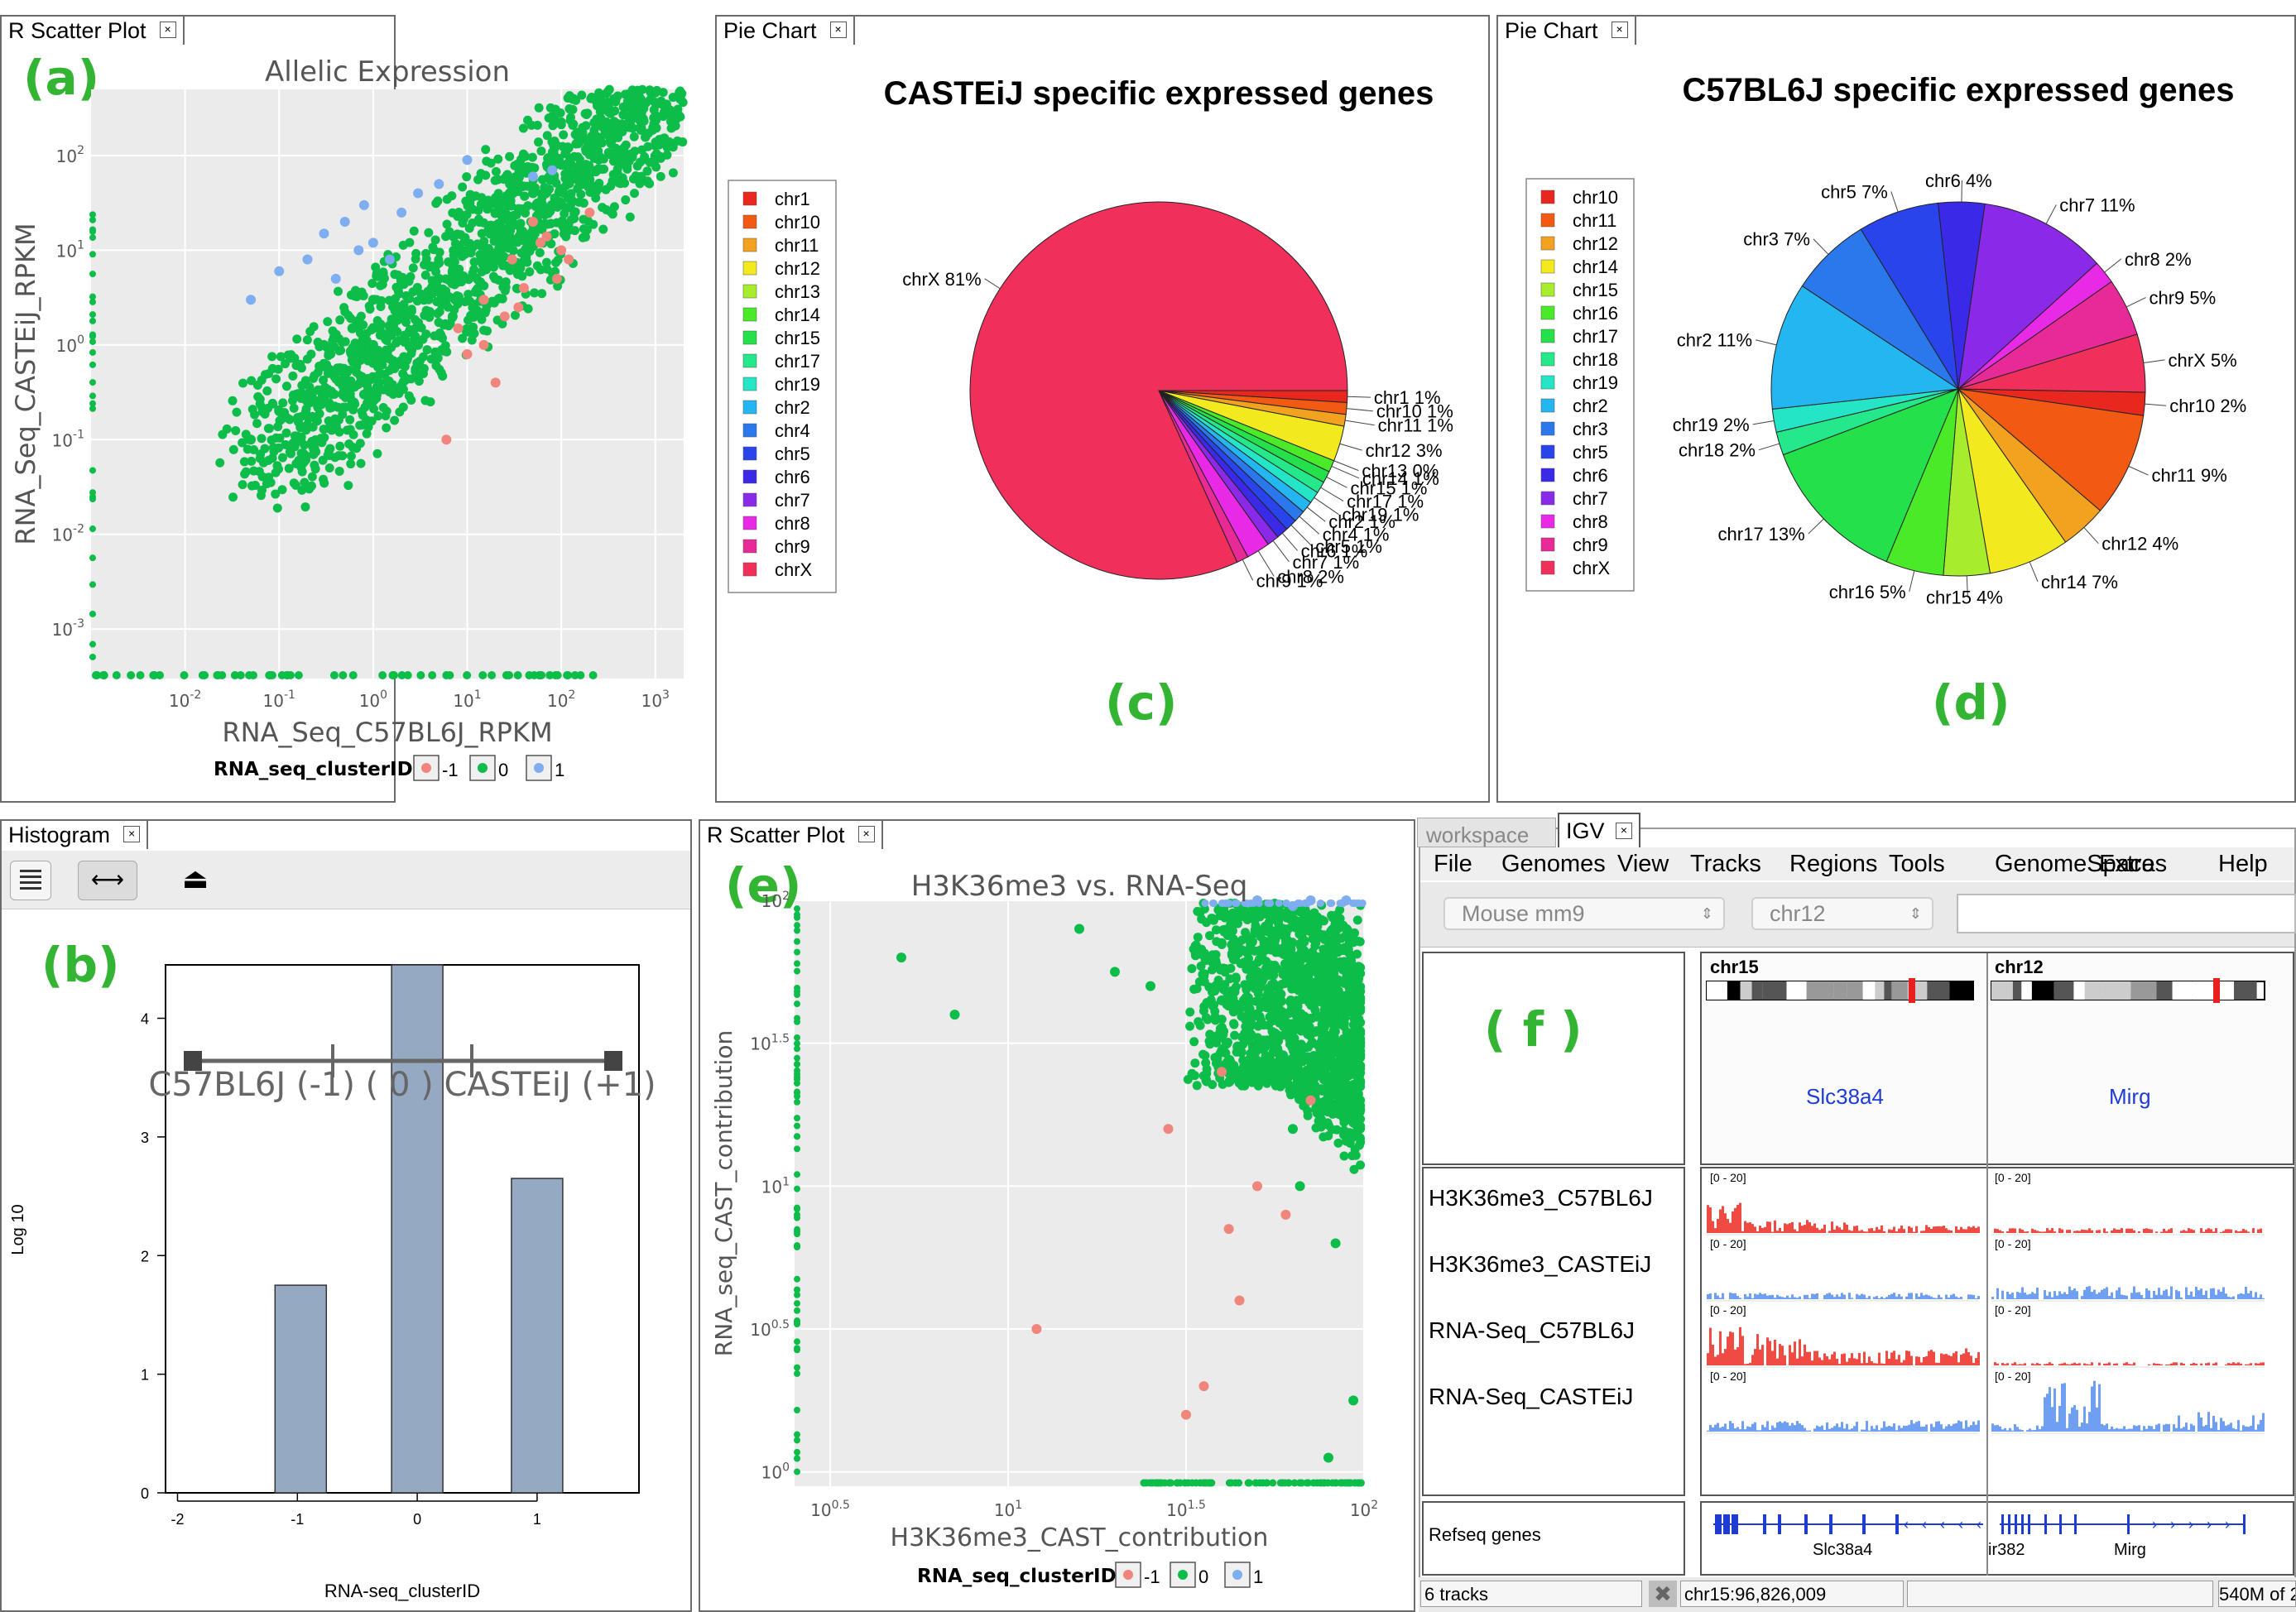 The height and width of the screenshot is (1612, 2296). I want to click on range-button: ⟷, so click(107, 880).